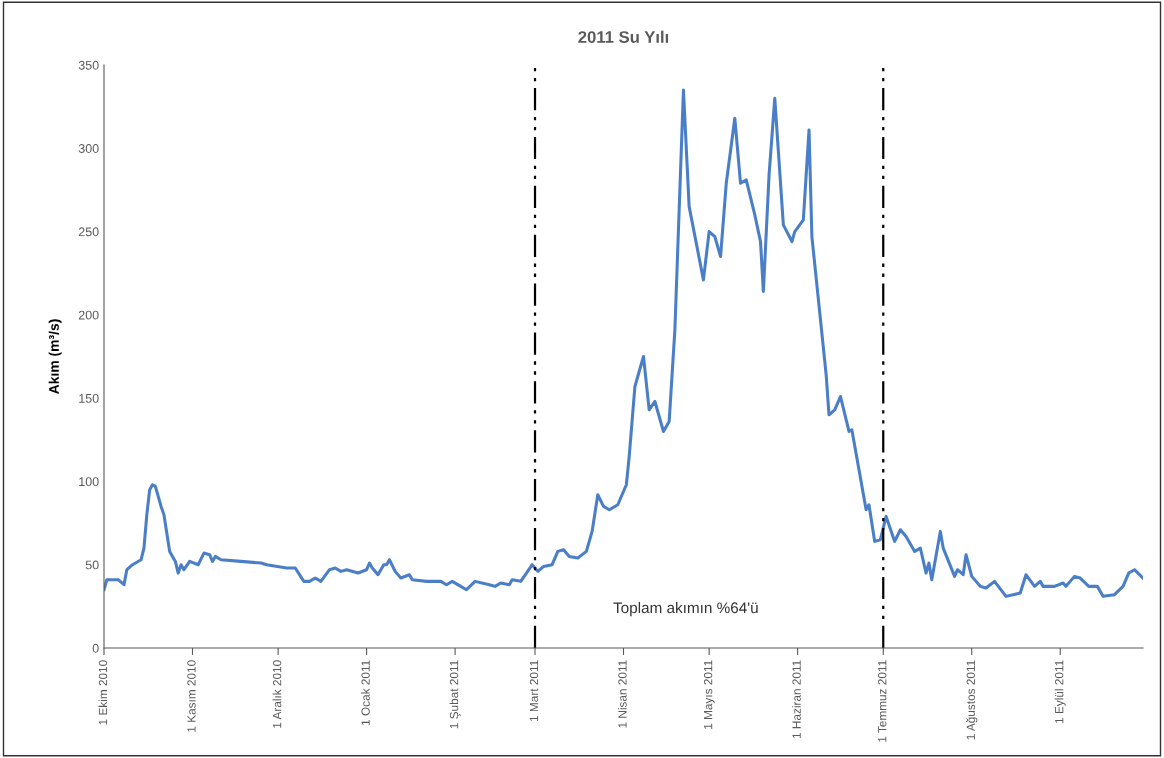 The width and height of the screenshot is (1164, 758). I want to click on x-tick-label: 1 Ekim 2010, so click(103, 692).